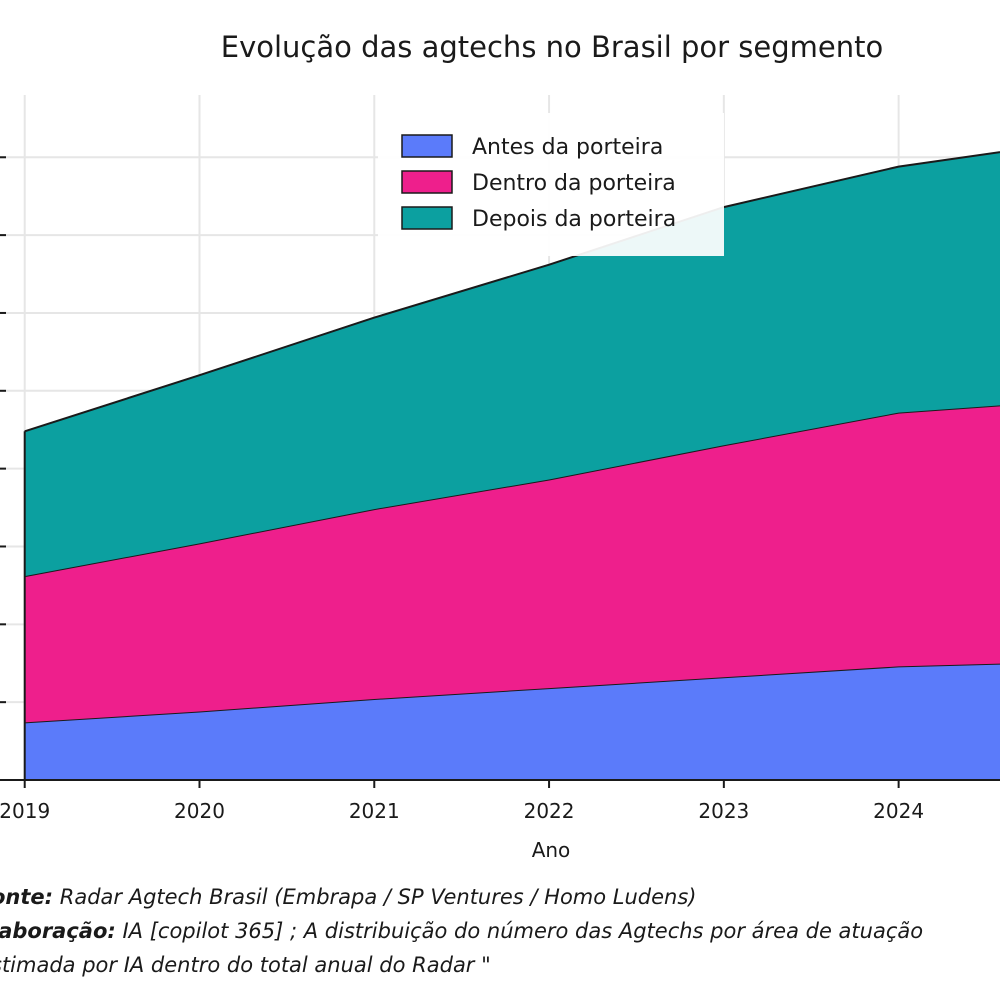 The height and width of the screenshot is (1000, 1000). What do you see at coordinates (723, 811) in the screenshot?
I see `x-tick-label: 2023` at bounding box center [723, 811].